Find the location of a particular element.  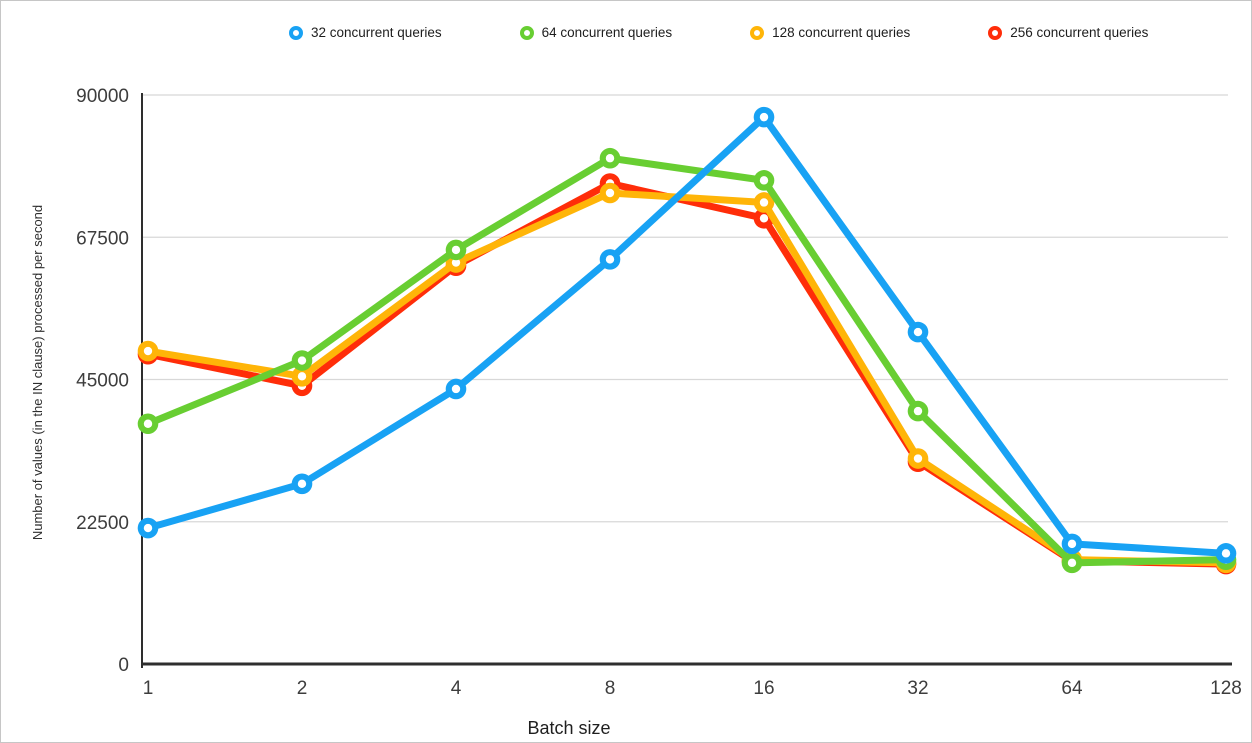

legend-label: 128 concurrent queries is located at coordinates (841, 32).